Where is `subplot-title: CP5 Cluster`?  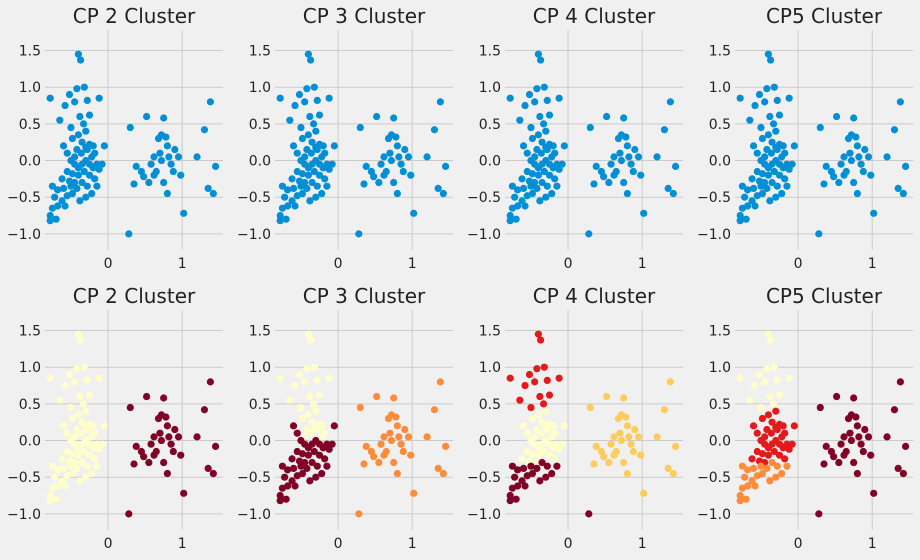
subplot-title: CP5 Cluster is located at coordinates (824, 296).